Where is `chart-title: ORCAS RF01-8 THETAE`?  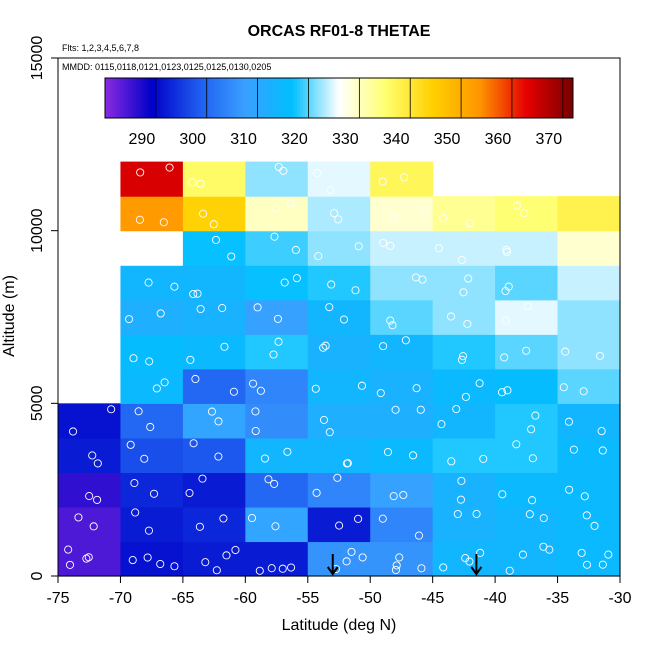
chart-title: ORCAS RF01-8 THETAE is located at coordinates (339, 31).